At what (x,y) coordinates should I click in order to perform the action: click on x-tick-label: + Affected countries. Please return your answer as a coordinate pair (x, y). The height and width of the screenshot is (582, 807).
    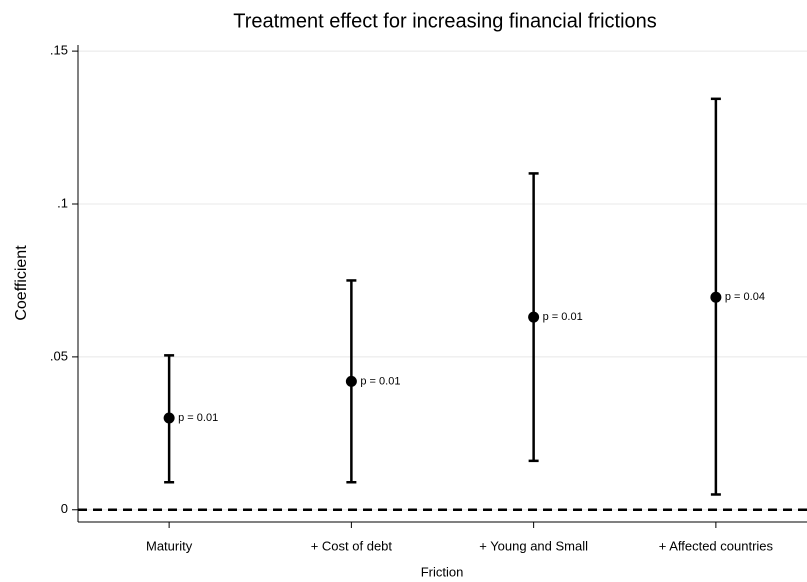
    Looking at the image, I should click on (716, 545).